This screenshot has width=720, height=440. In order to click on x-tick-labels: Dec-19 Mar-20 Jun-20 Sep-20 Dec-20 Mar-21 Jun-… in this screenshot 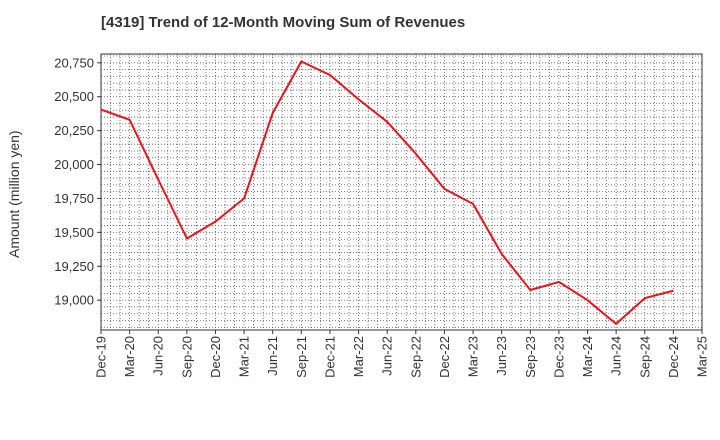, I will do `click(402, 354)`.